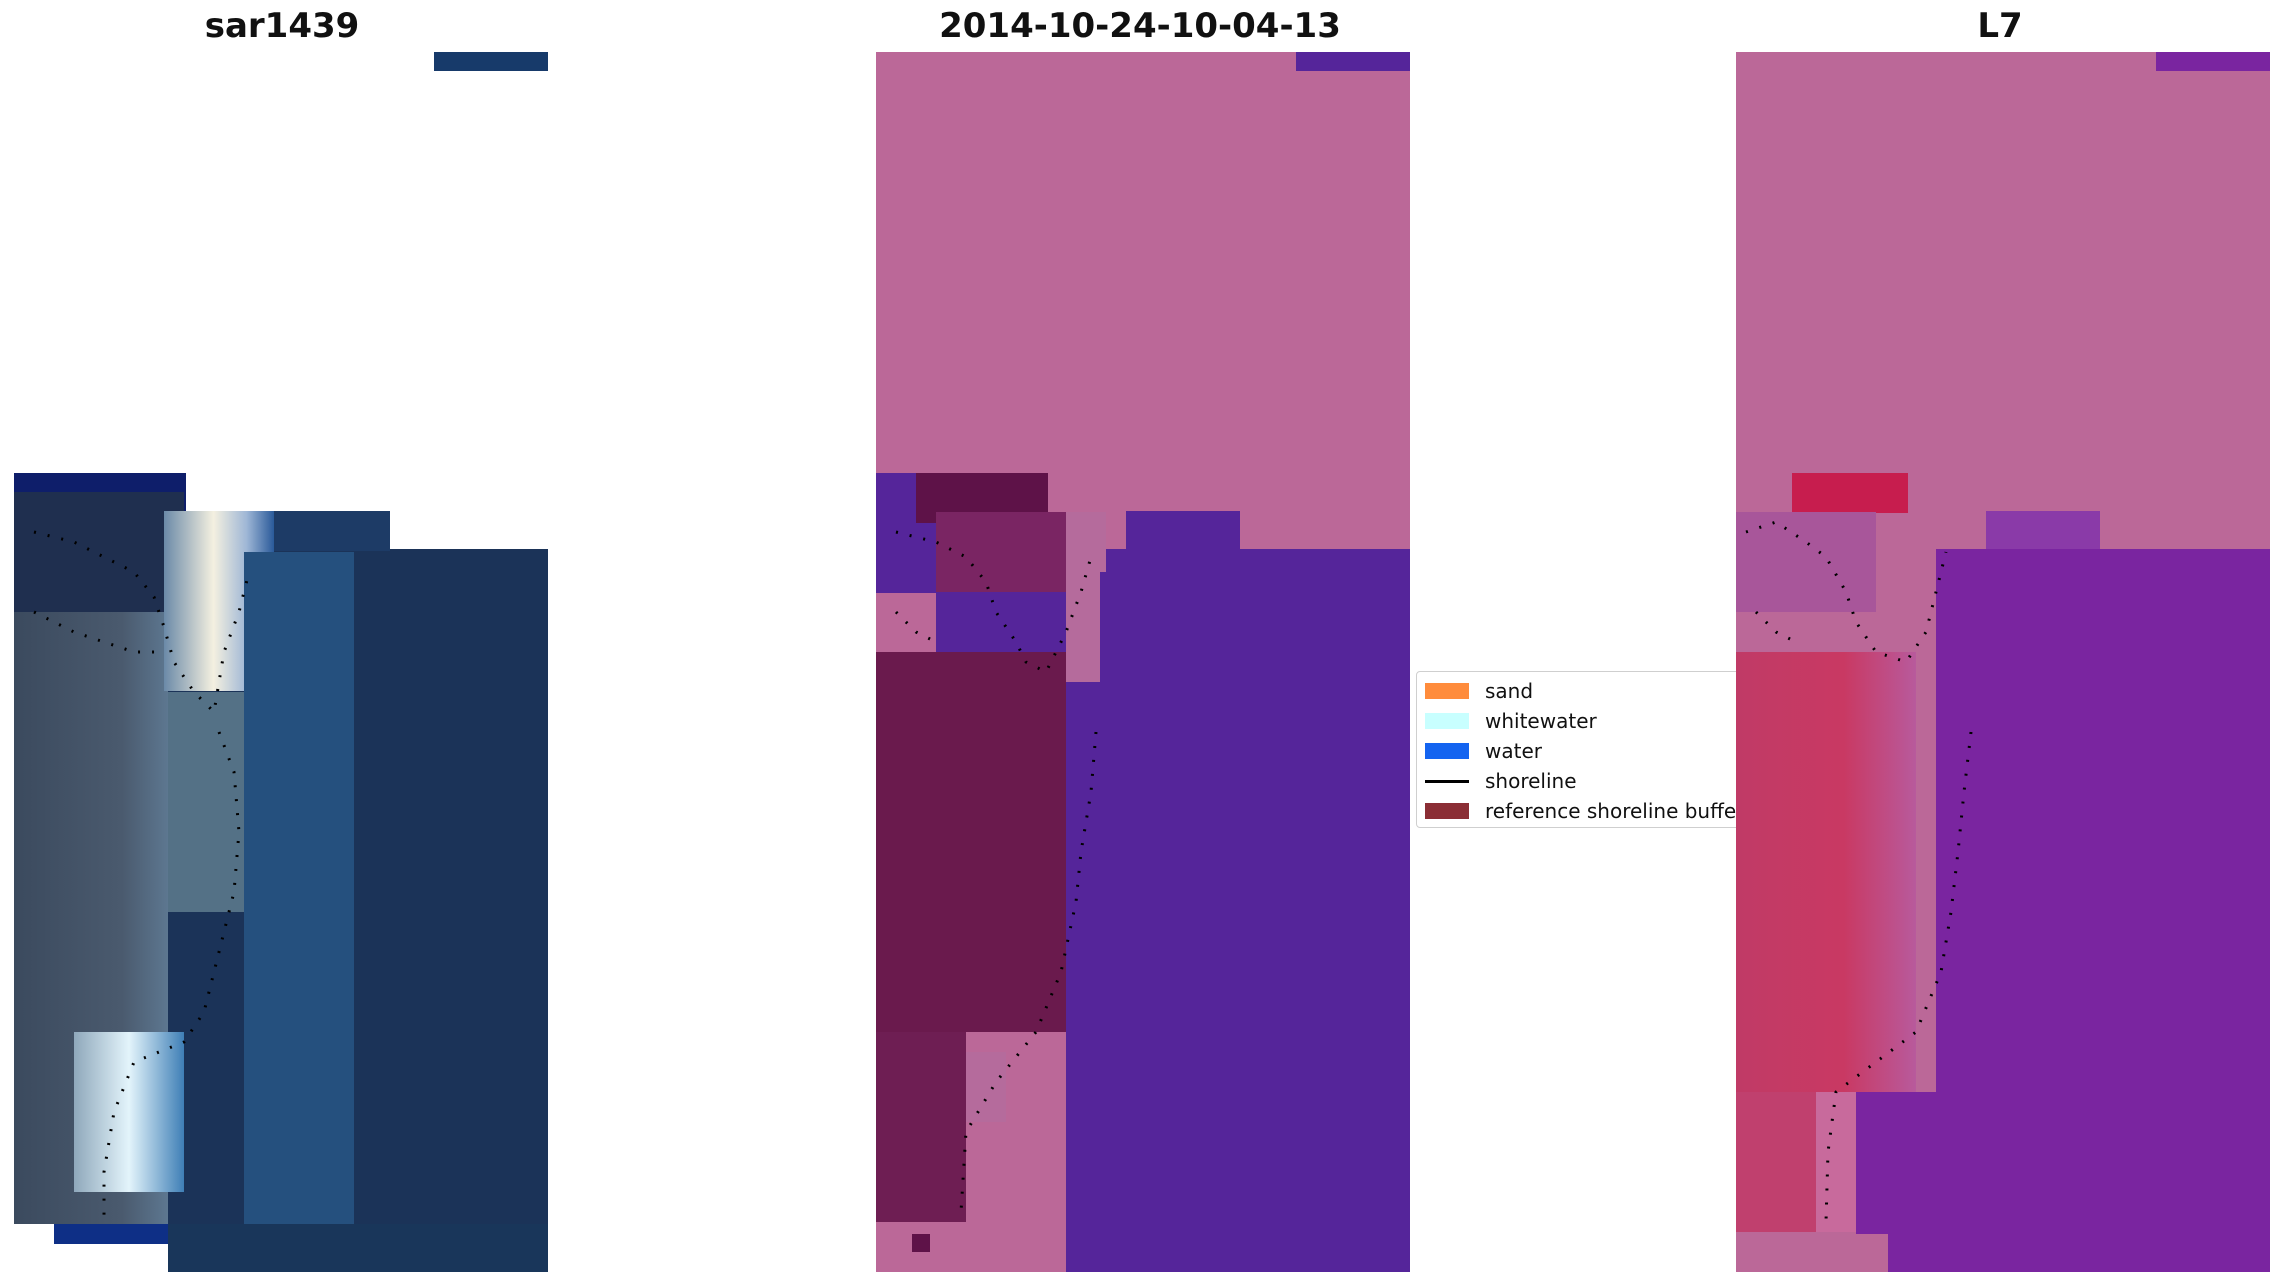 The image size is (2276, 1283). Describe the element at coordinates (1509, 691) in the screenshot. I see `legend-label-sand: sand` at that location.